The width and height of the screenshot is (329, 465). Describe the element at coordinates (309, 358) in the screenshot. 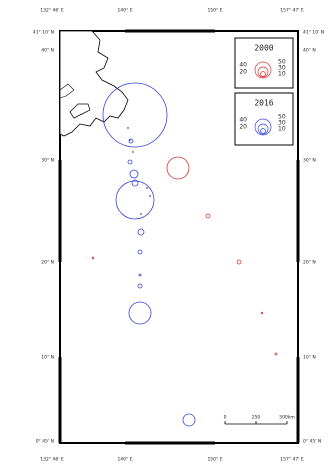

I see `right-label: 10° N` at that location.